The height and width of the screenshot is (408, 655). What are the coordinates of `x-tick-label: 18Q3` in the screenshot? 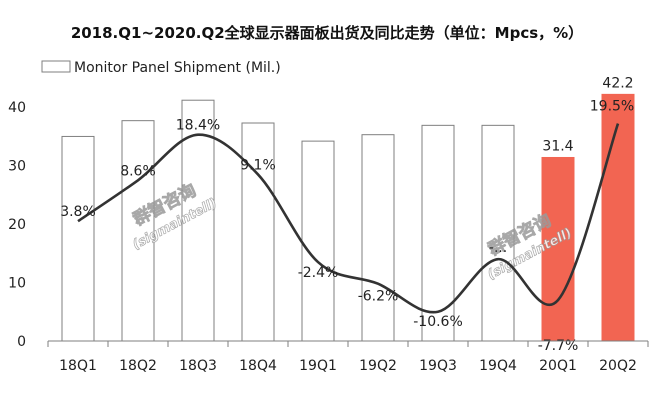 It's located at (198, 366).